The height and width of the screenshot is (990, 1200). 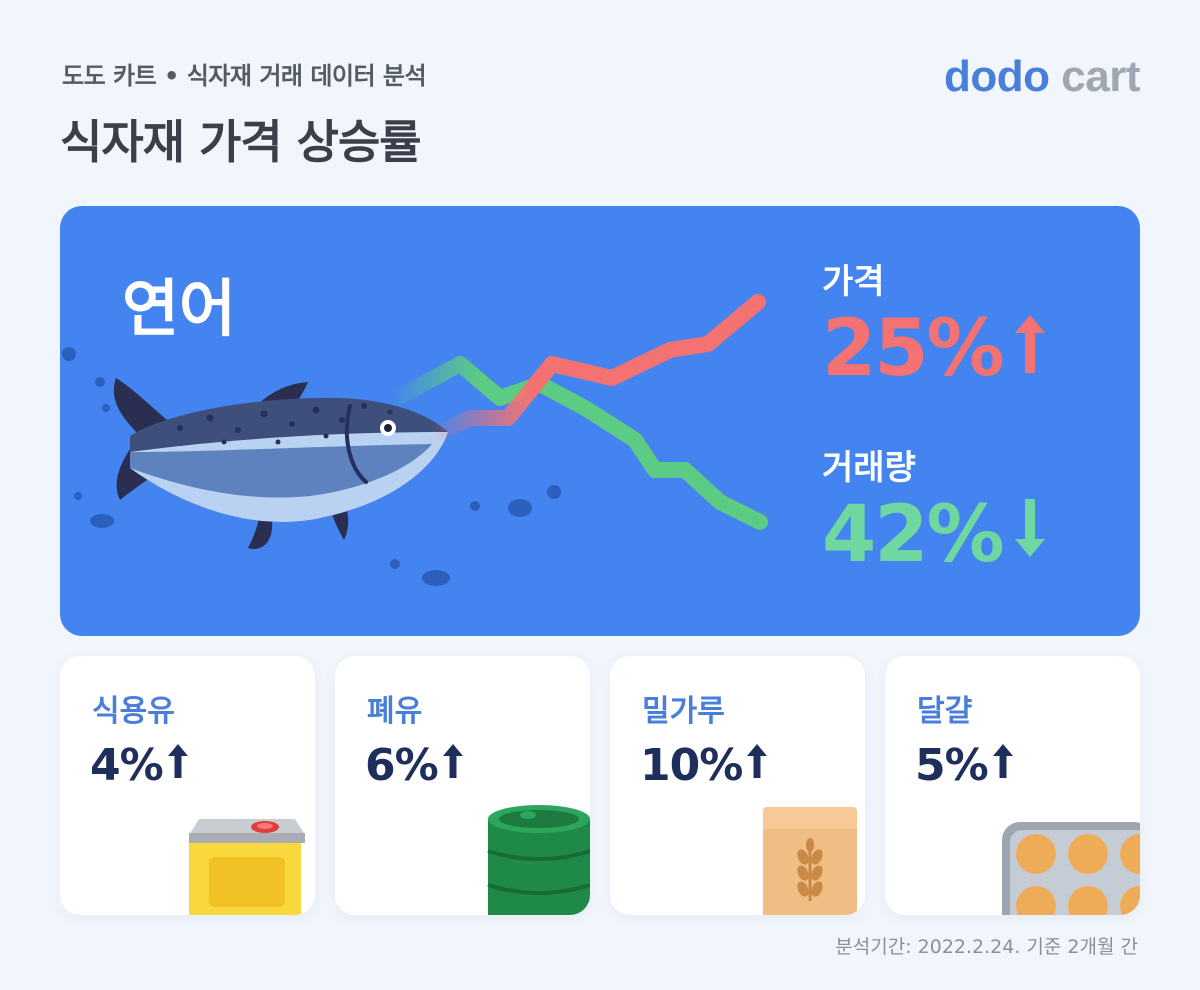 What do you see at coordinates (1071, 868) in the screenshot?
I see `egg-tray-icon` at bounding box center [1071, 868].